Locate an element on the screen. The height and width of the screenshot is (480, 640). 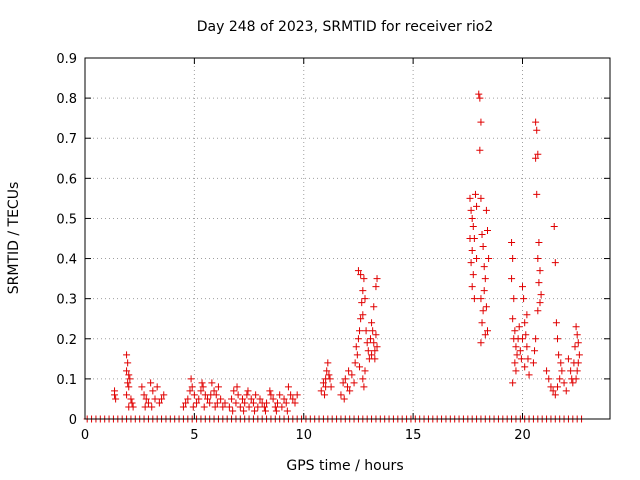
y-tick-label: 0.3 is located at coordinates (66, 300).